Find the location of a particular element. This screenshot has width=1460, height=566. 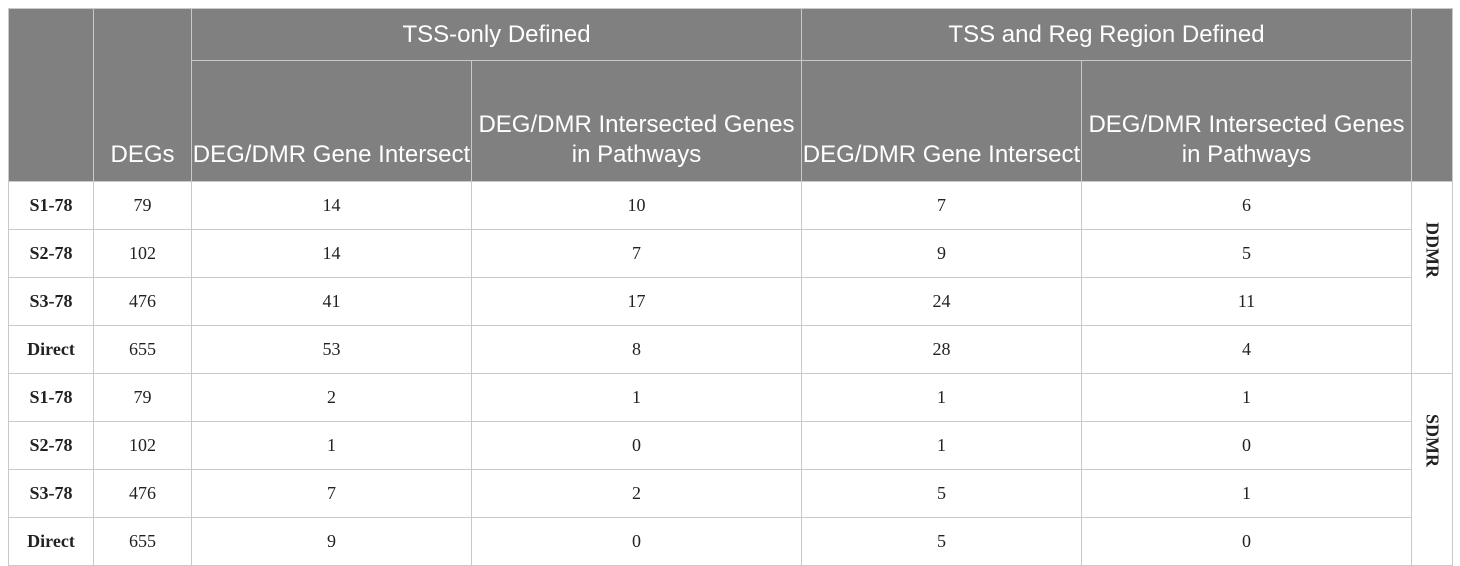

header-group-tss-reg: TSS and Reg Region Defined is located at coordinates (1106, 34).